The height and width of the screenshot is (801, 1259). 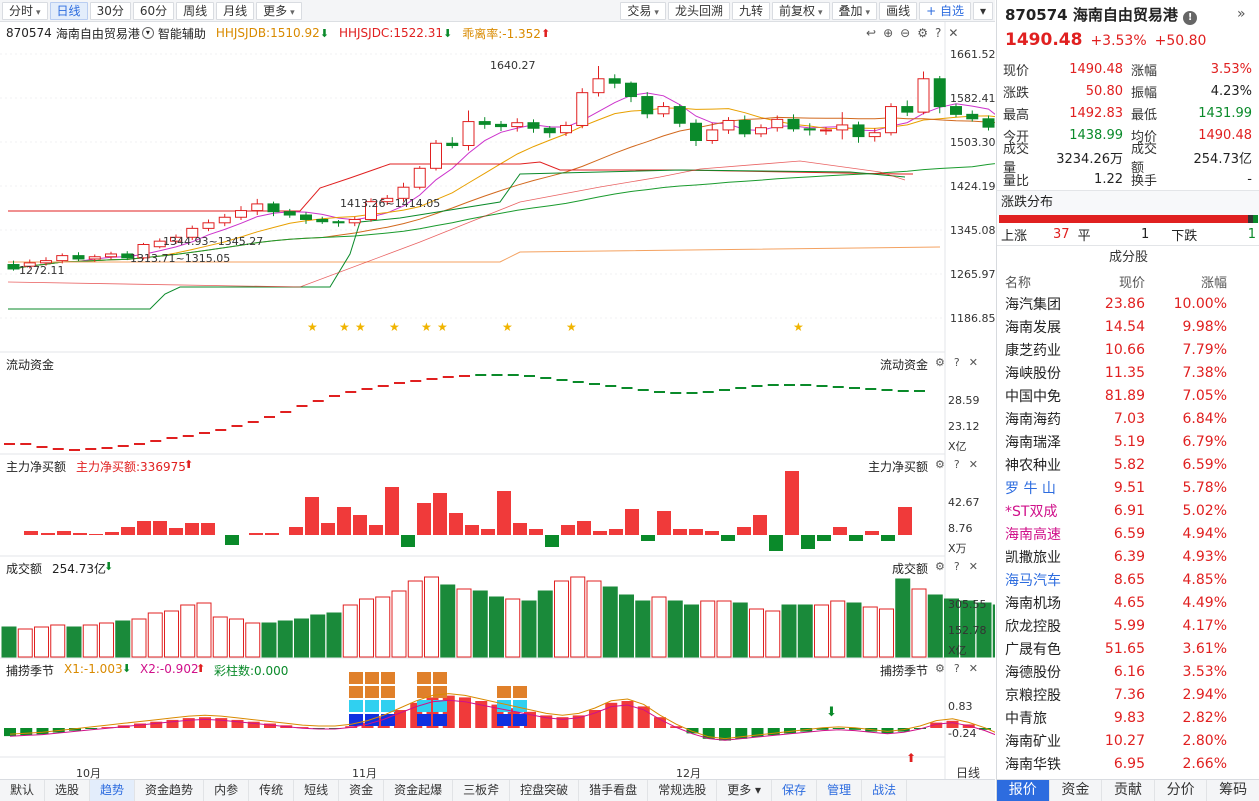 What do you see at coordinates (23, 790) in the screenshot?
I see `strategy-tab-0: 默认` at bounding box center [23, 790].